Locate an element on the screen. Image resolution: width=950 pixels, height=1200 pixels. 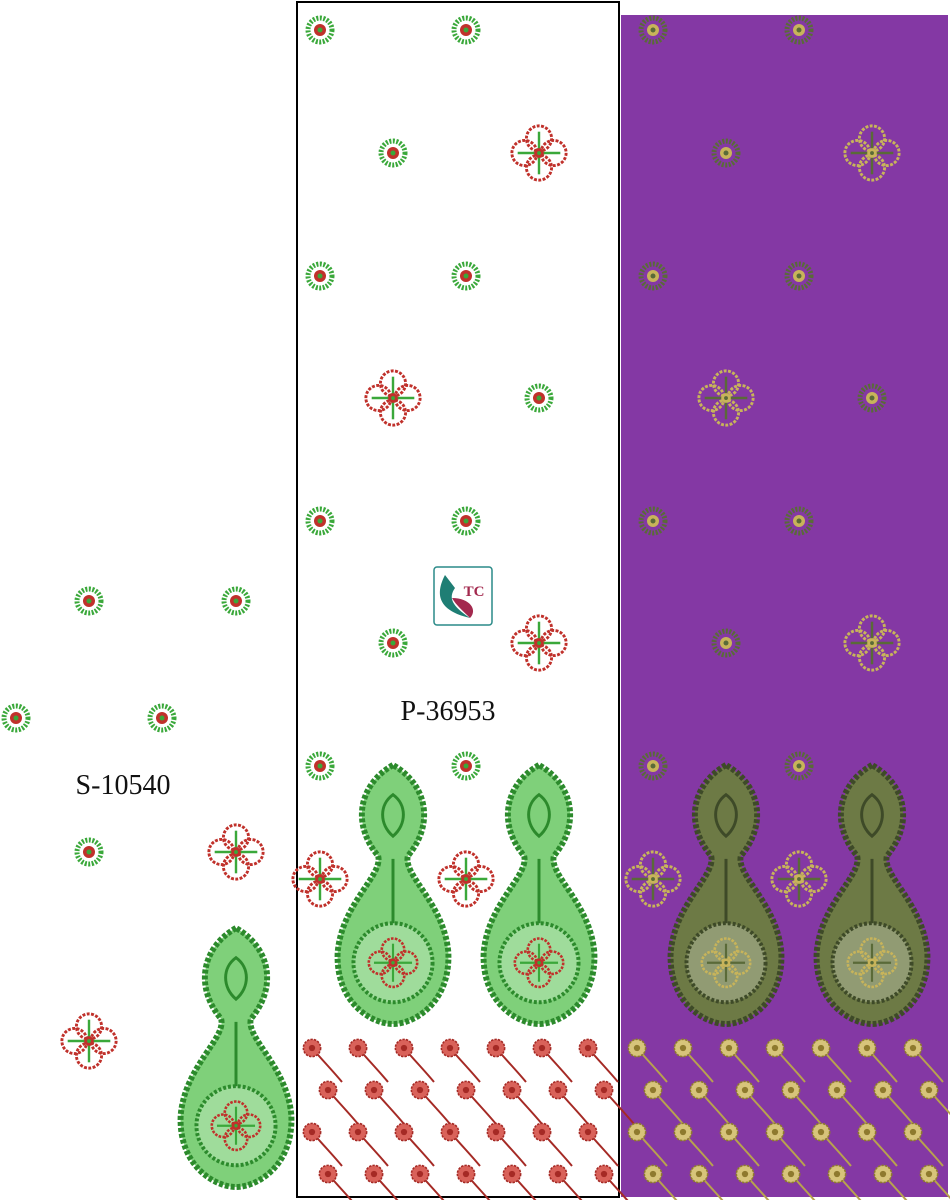
logo: TC is located at coordinates (463, 596).